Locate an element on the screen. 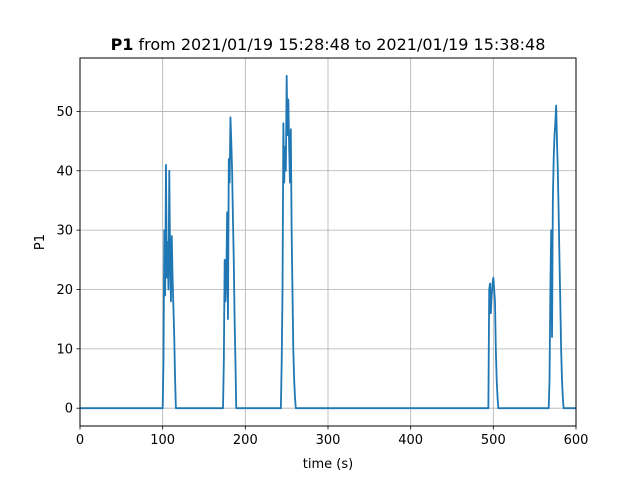 Image resolution: width=640 pixels, height=480 pixels. y-axis-label: P1 is located at coordinates (40, 242).